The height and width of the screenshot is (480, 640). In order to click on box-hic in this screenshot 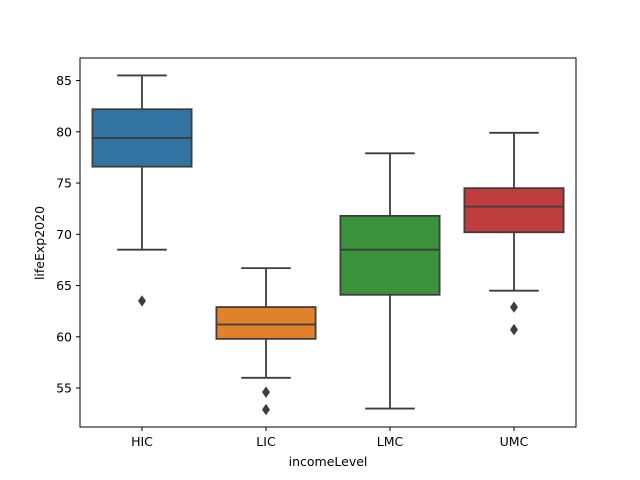, I will do `click(142, 190)`.